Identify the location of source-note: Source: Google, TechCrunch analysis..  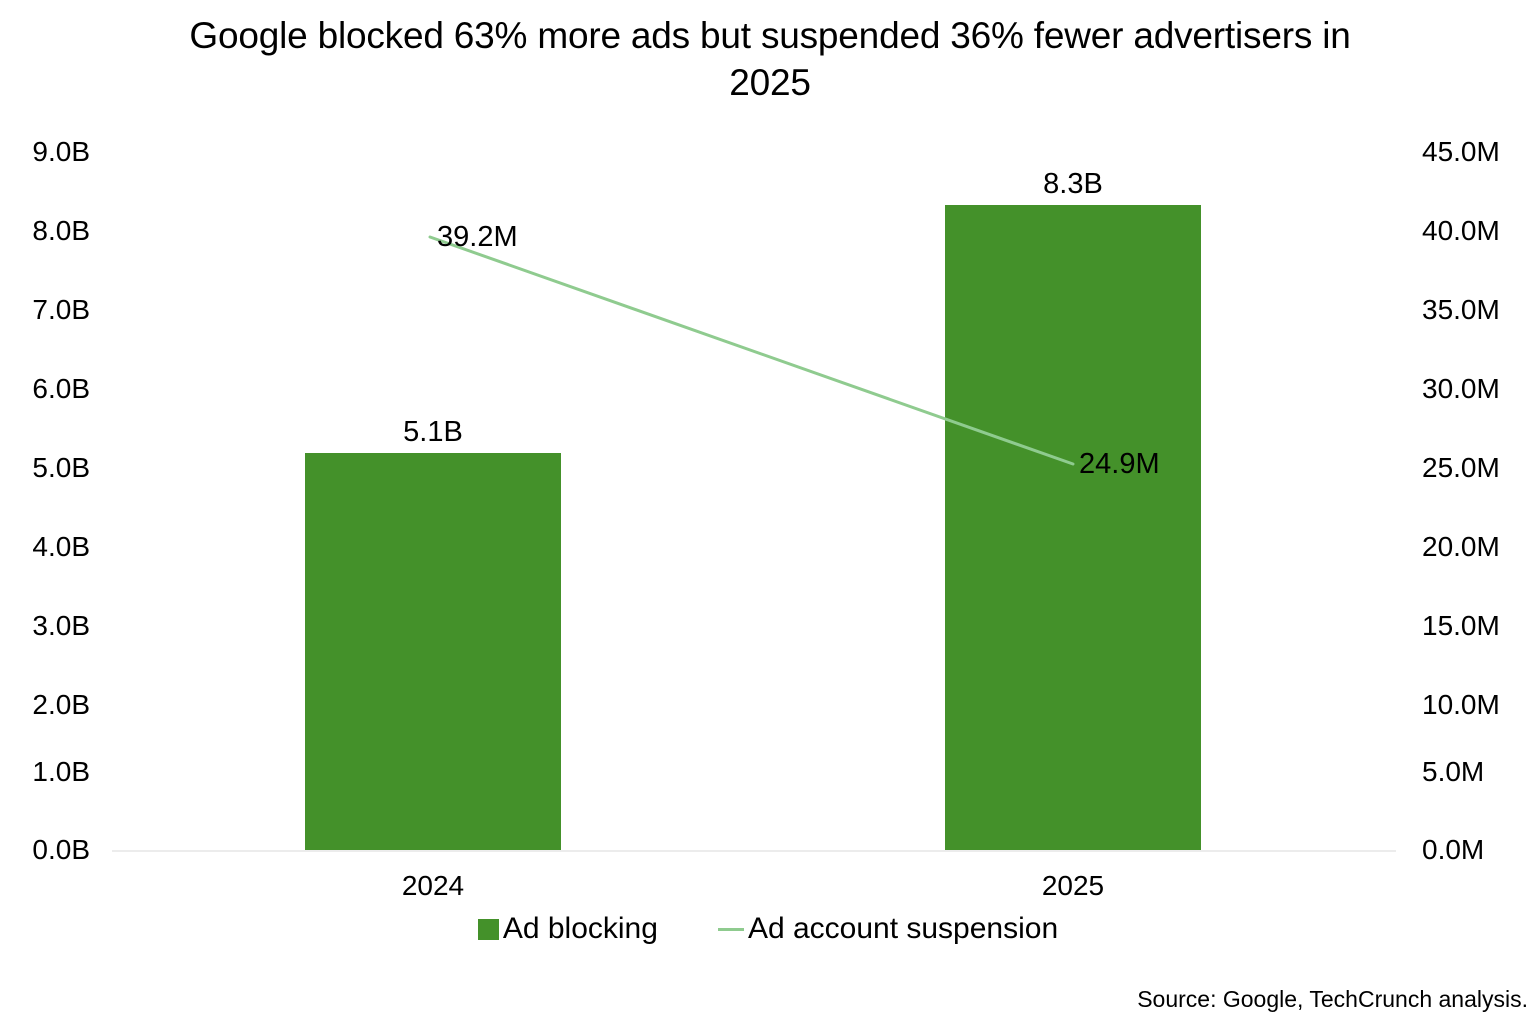
(1332, 999).